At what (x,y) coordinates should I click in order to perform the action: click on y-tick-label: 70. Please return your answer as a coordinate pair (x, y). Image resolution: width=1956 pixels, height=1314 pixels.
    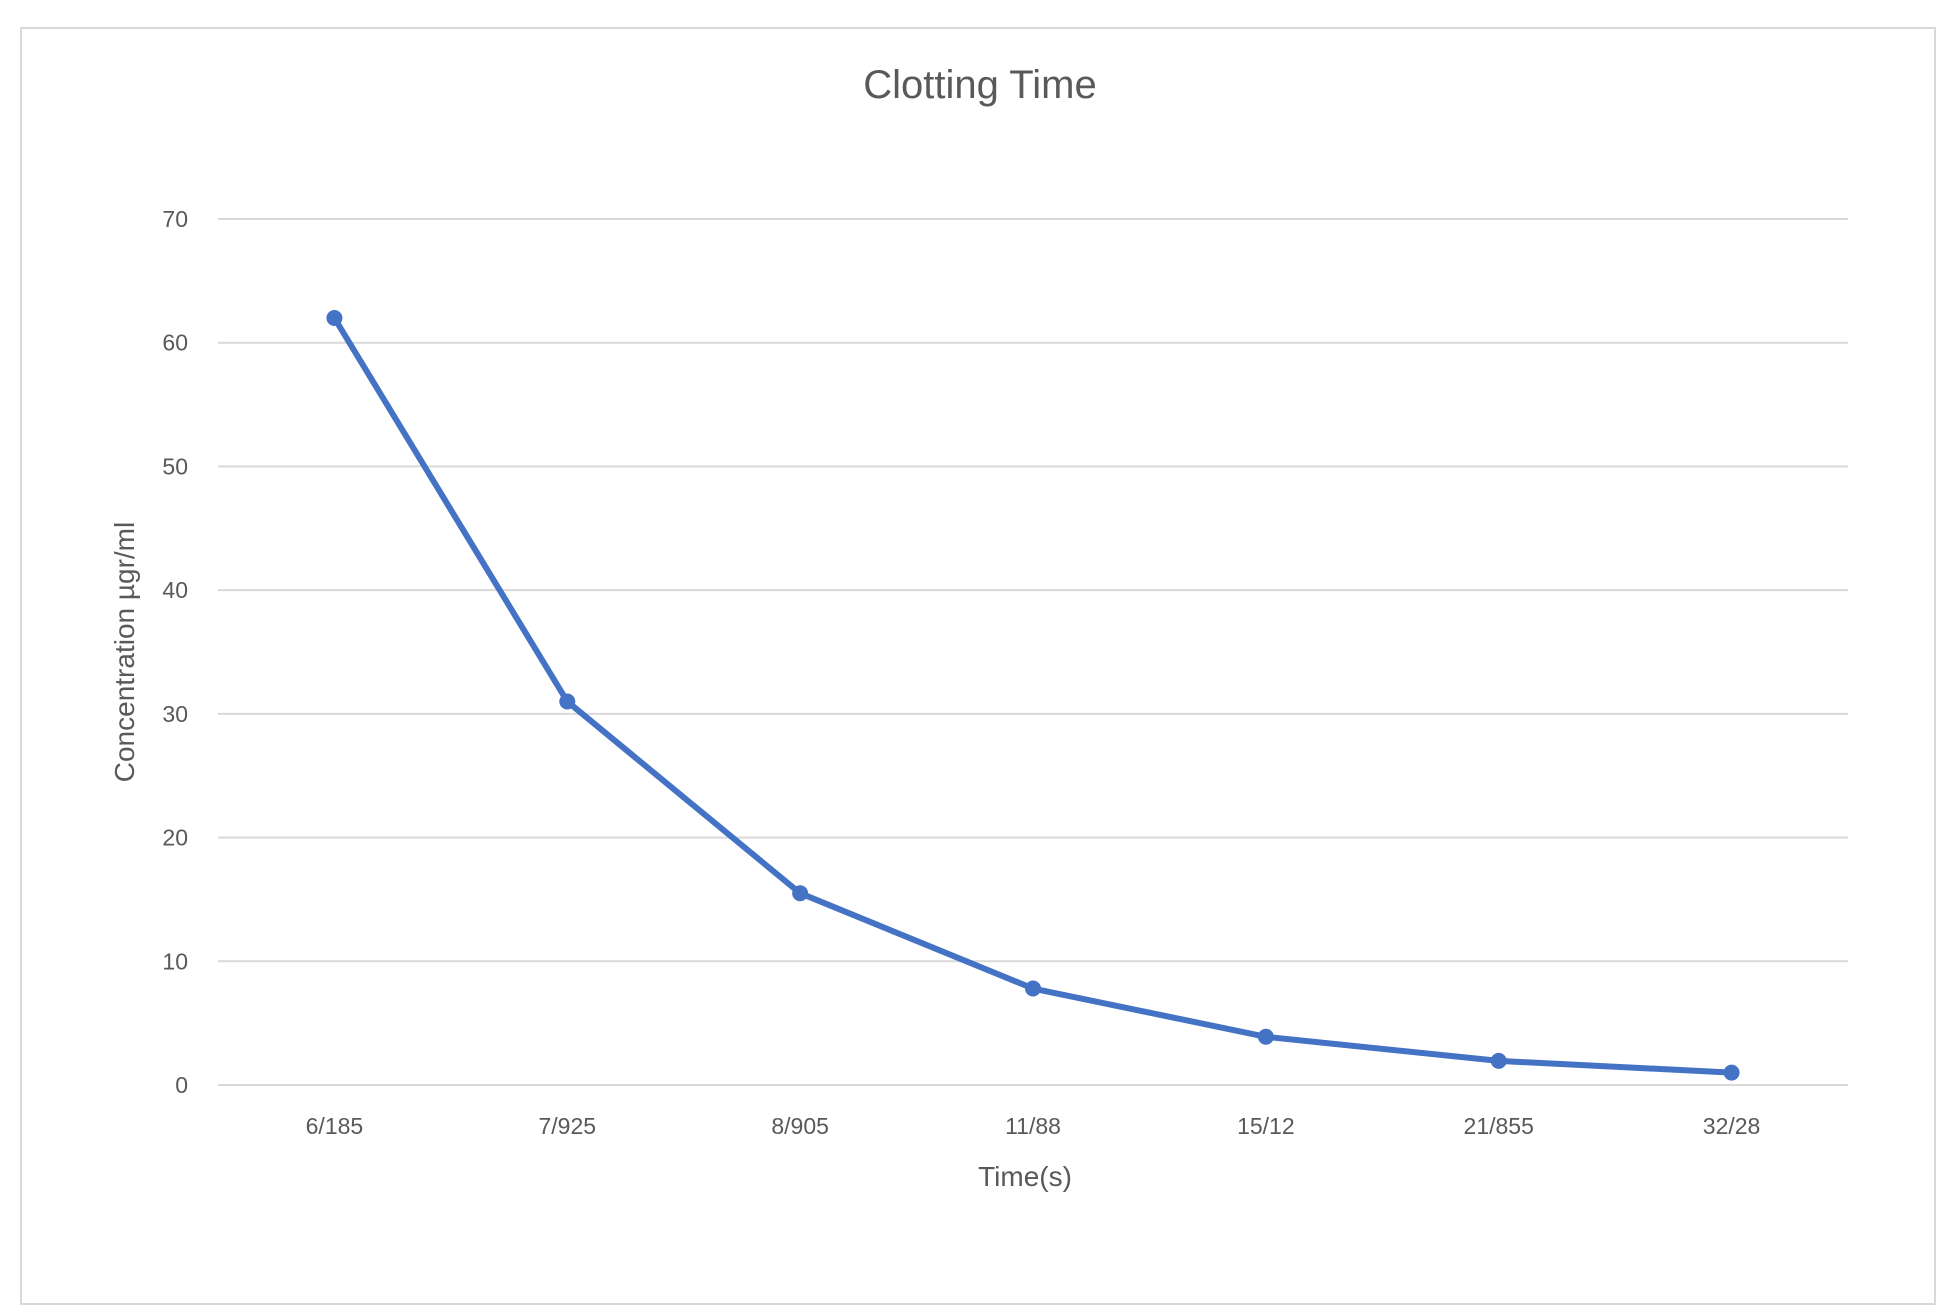
    Looking at the image, I should click on (175, 219).